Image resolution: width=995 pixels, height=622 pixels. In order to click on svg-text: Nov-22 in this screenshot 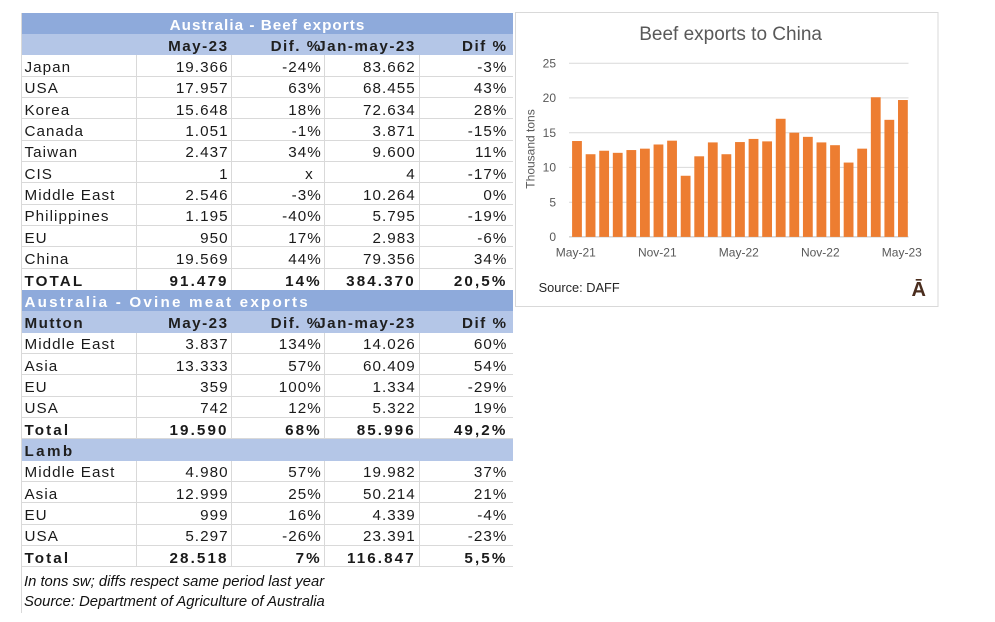, I will do `click(820, 253)`.